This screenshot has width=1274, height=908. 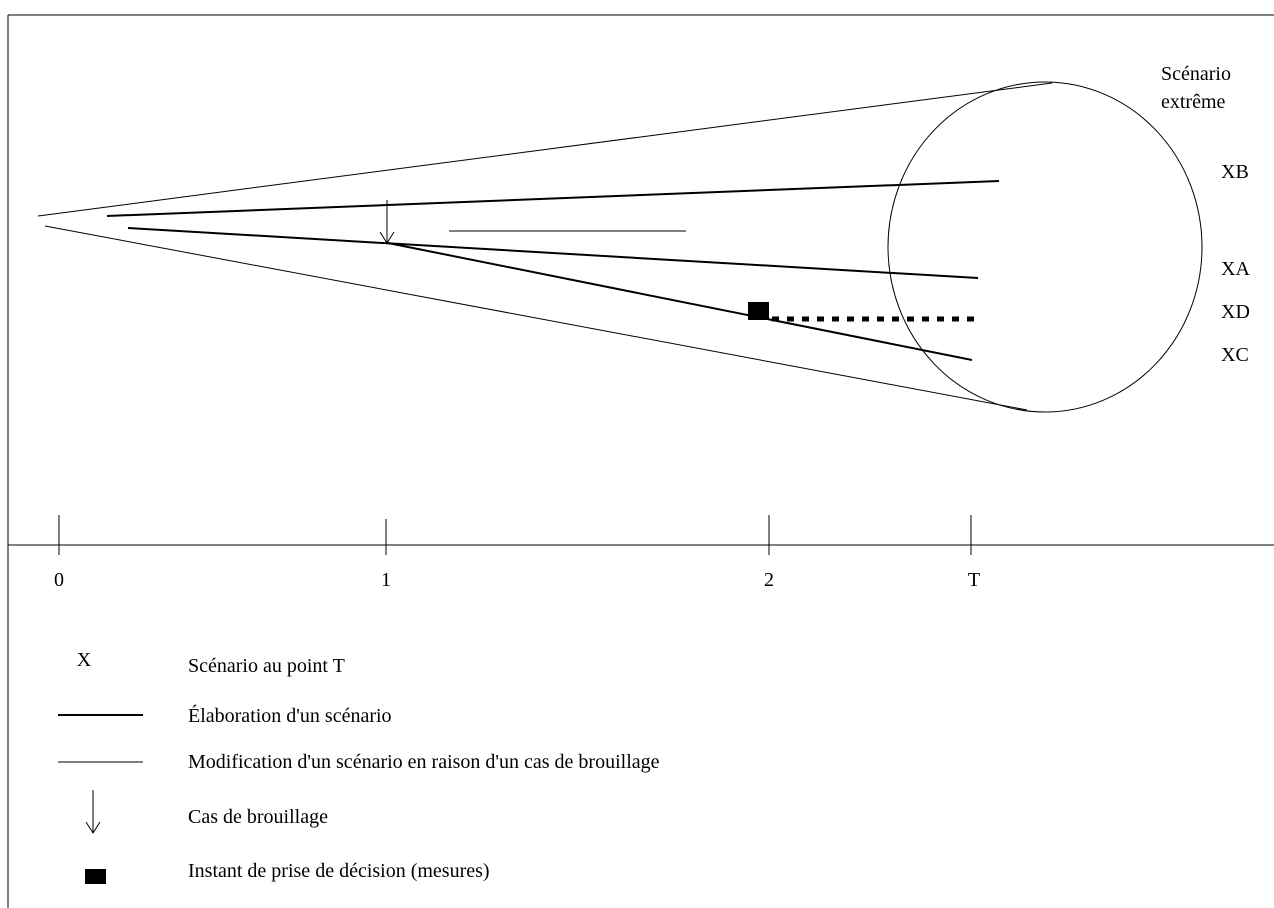 What do you see at coordinates (758, 311) in the screenshot?
I see `decision-point-marker` at bounding box center [758, 311].